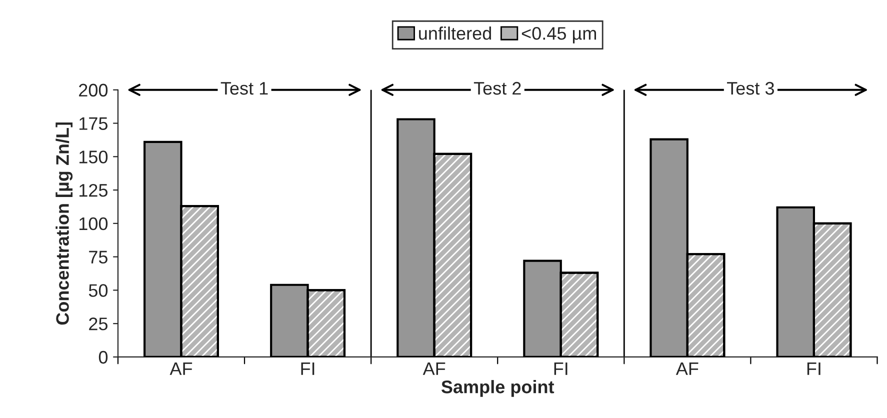 The width and height of the screenshot is (887, 418). Describe the element at coordinates (94, 223) in the screenshot. I see `y-tick-label: 100` at that location.